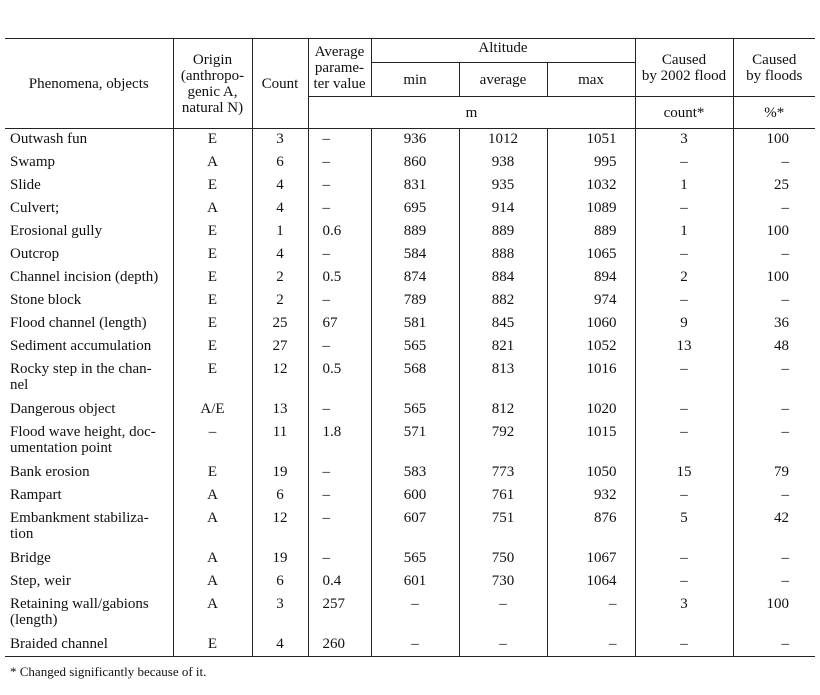 The width and height of the screenshot is (820, 695). What do you see at coordinates (503, 232) in the screenshot?
I see `table-cell: 889` at bounding box center [503, 232].